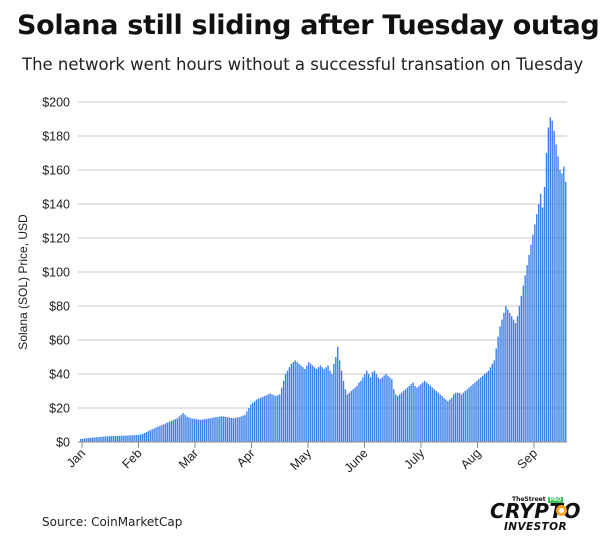 The width and height of the screenshot is (600, 544). Describe the element at coordinates (56, 205) in the screenshot. I see `y-tick-label: $140` at that location.